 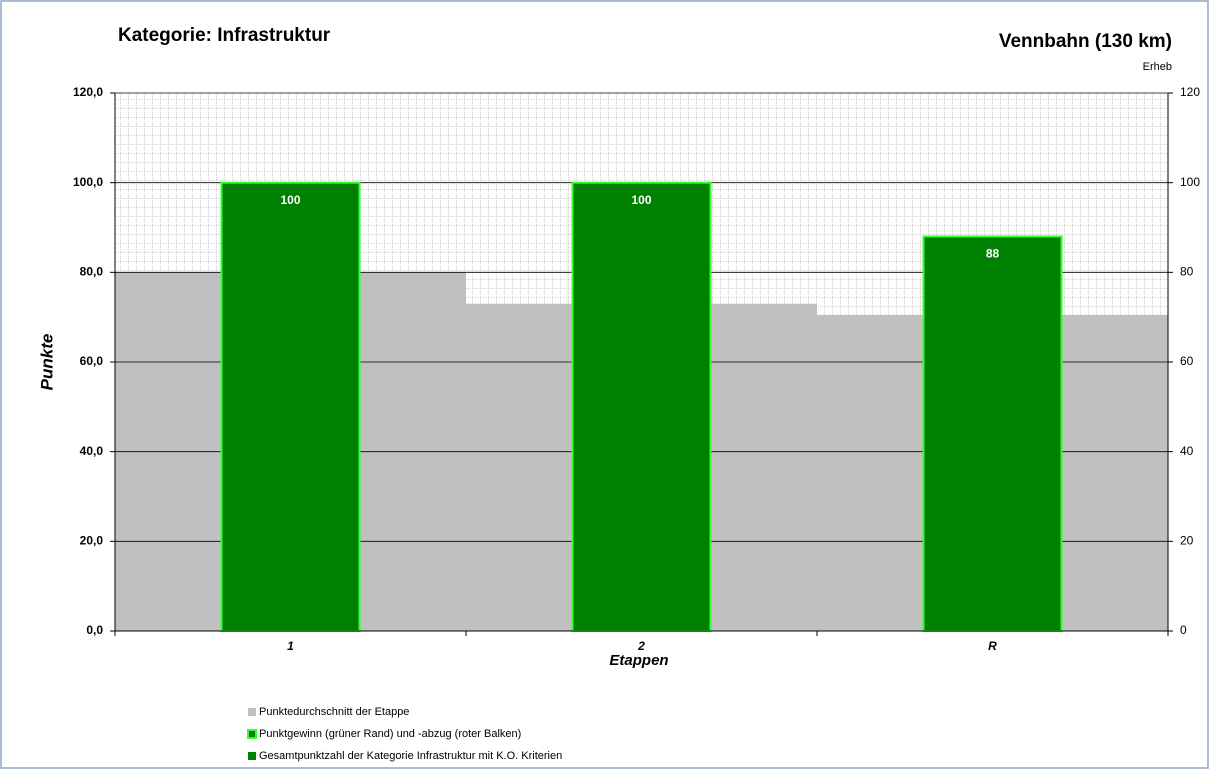 What do you see at coordinates (1190, 92) in the screenshot?
I see `y2-tick-label: 120` at bounding box center [1190, 92].